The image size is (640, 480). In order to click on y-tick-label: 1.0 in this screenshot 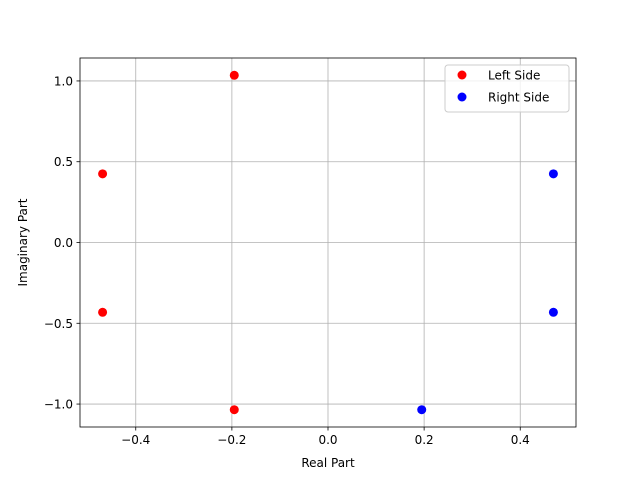, I will do `click(63, 81)`.